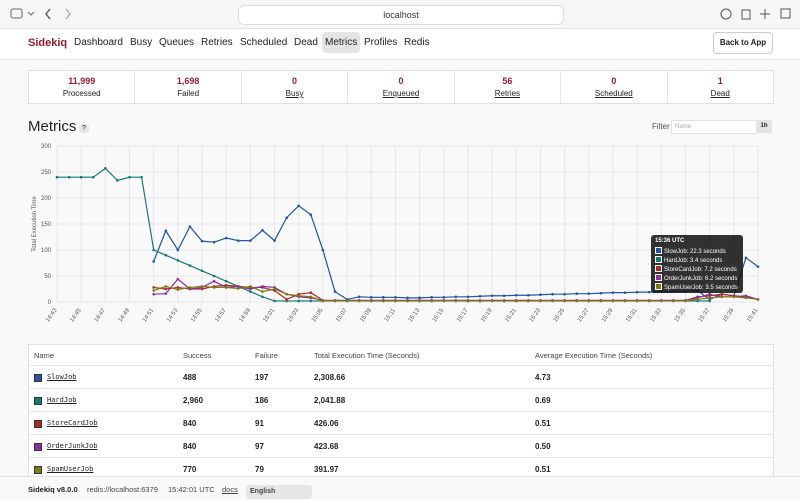  What do you see at coordinates (401, 81) in the screenshot?
I see `stat-value: 0` at bounding box center [401, 81].